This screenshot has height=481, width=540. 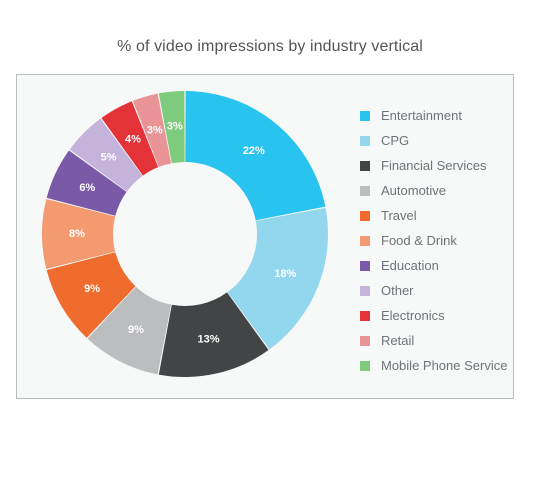 I want to click on slice-other, so click(x=106, y=155).